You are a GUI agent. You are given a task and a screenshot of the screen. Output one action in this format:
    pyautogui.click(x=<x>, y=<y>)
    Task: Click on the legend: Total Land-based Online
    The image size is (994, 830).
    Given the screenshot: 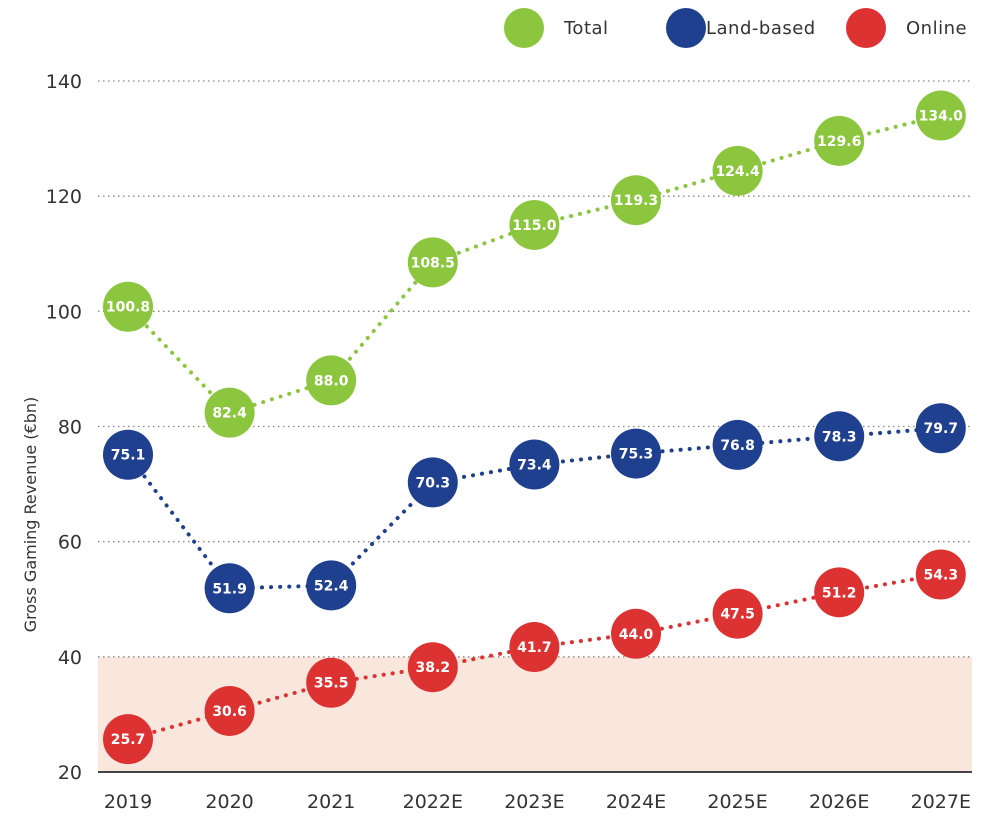 What is the action you would take?
    pyautogui.click(x=735, y=28)
    